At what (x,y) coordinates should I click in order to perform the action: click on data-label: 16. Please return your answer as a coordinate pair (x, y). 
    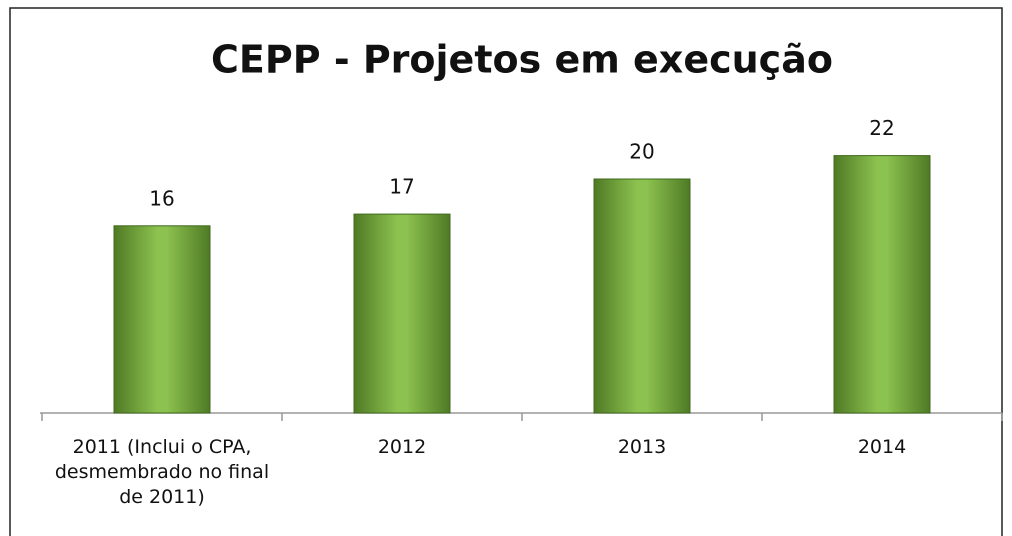
    Looking at the image, I should click on (161, 198).